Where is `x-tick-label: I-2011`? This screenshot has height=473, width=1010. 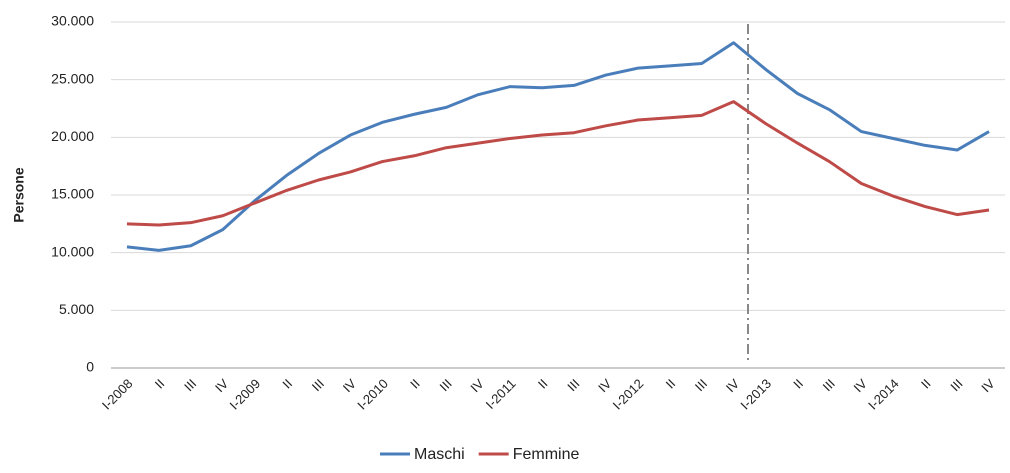 x-tick-label: I-2011 is located at coordinates (501, 394).